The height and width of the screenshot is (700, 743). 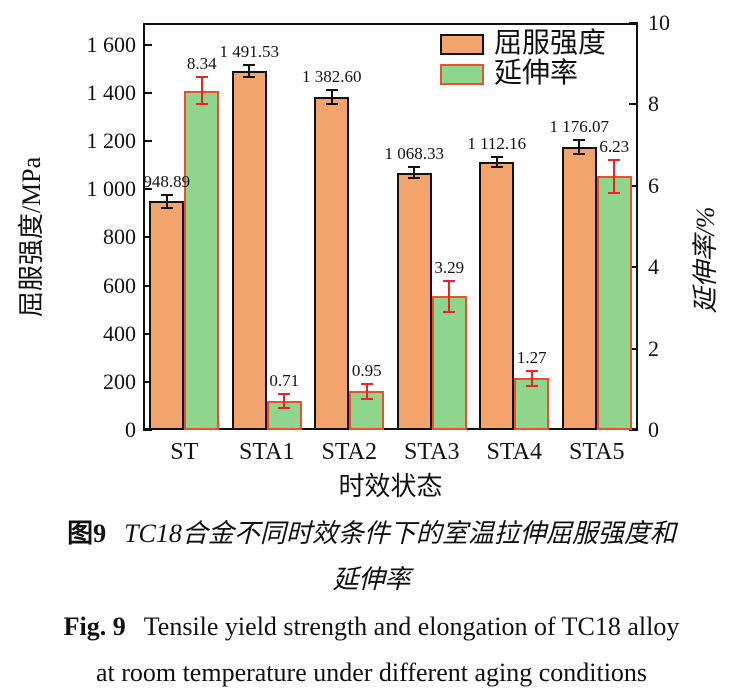 What do you see at coordinates (111, 189) in the screenshot?
I see `left-axis-tick-label: 1 000` at bounding box center [111, 189].